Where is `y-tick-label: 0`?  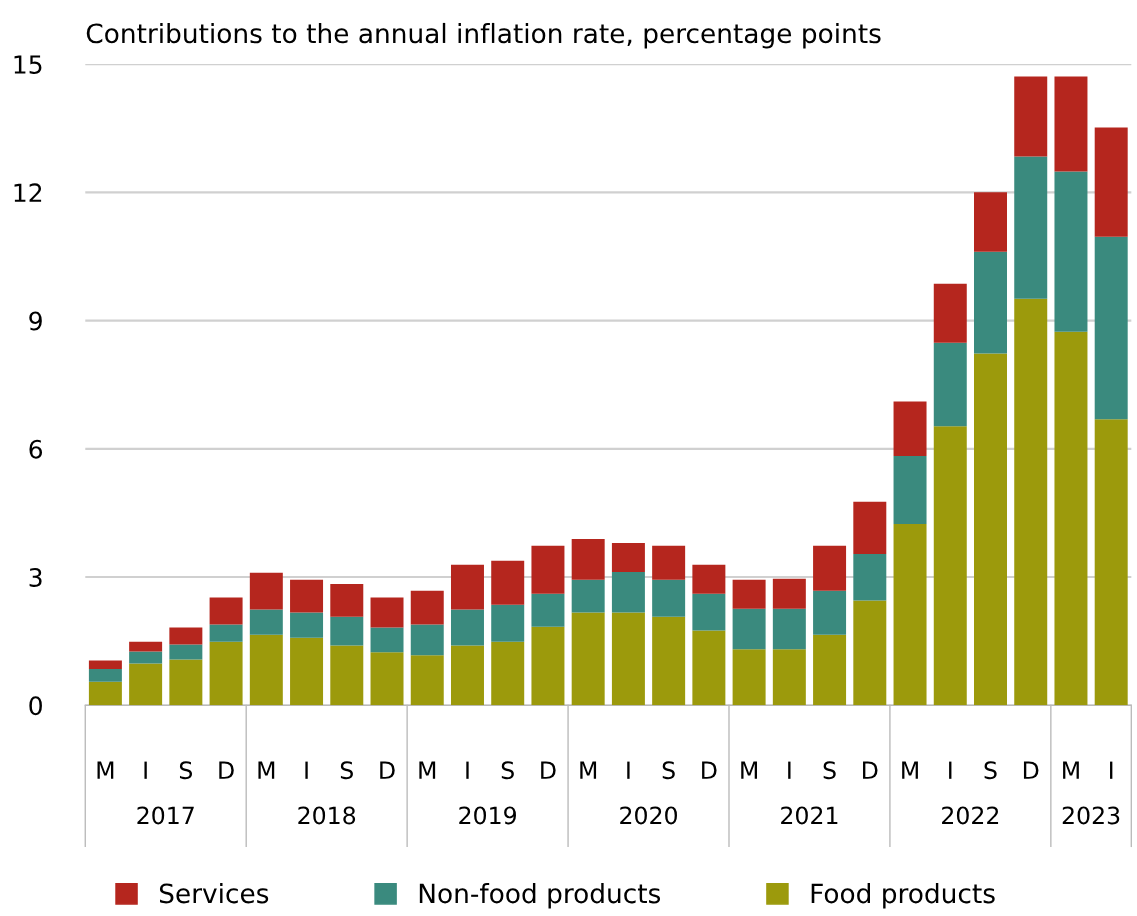
y-tick-label: 0 is located at coordinates (35, 706).